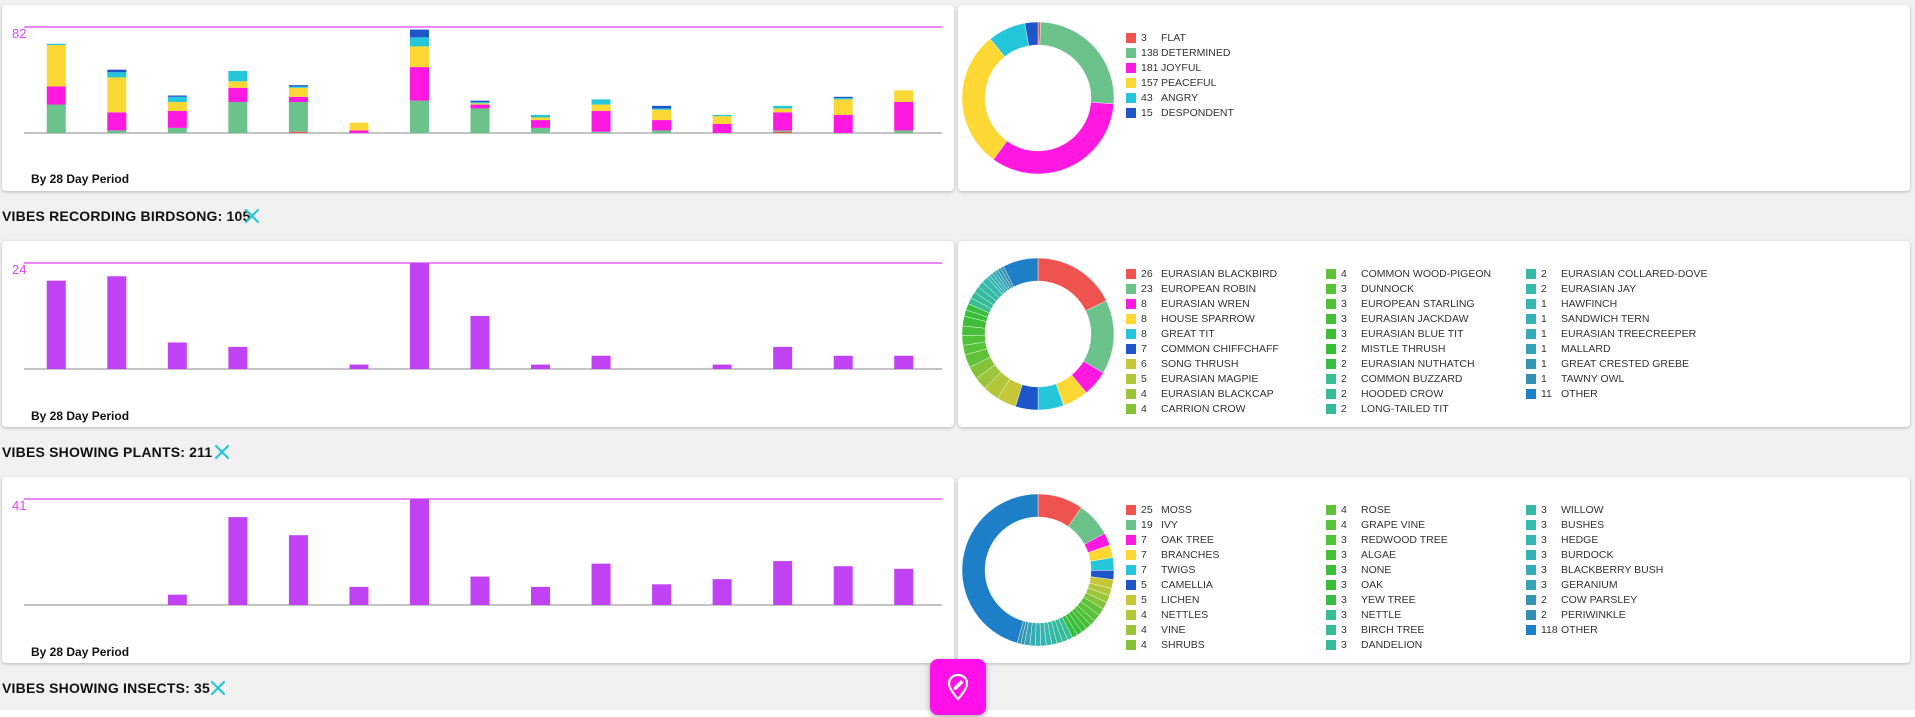  What do you see at coordinates (1589, 304) in the screenshot?
I see `legend-label: HAWFINCH` at bounding box center [1589, 304].